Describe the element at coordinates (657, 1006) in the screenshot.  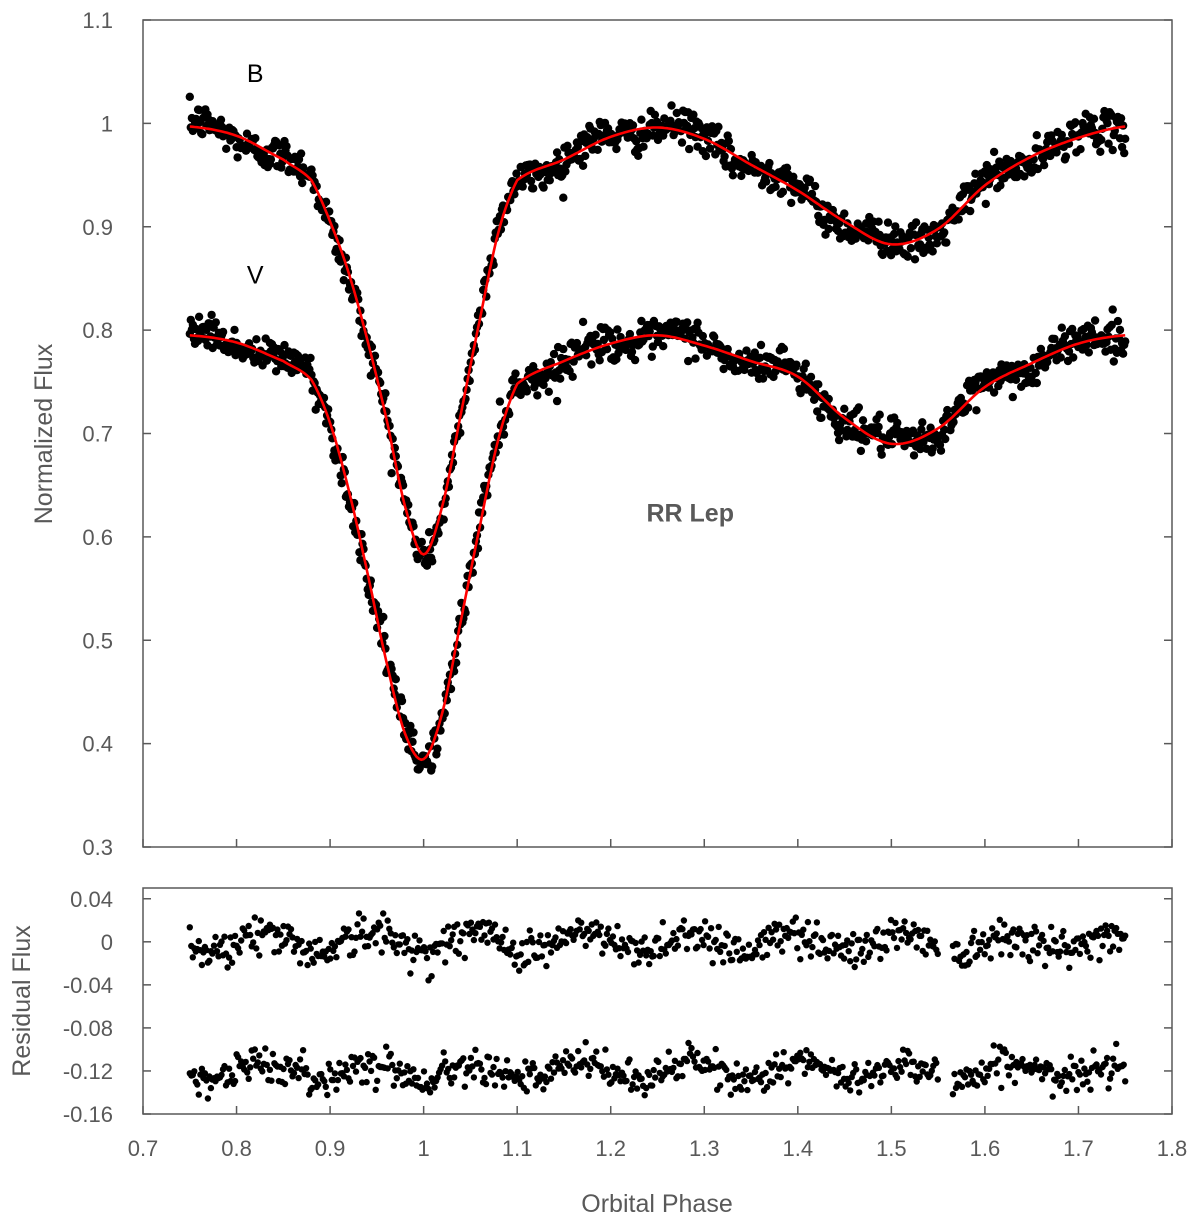
I see `residual-data-points` at that location.